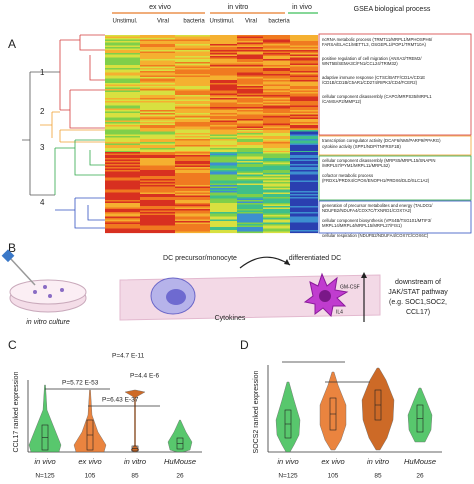  What do you see at coordinates (42, 202) in the screenshot?
I see `cluster-label: 4` at bounding box center [42, 202].